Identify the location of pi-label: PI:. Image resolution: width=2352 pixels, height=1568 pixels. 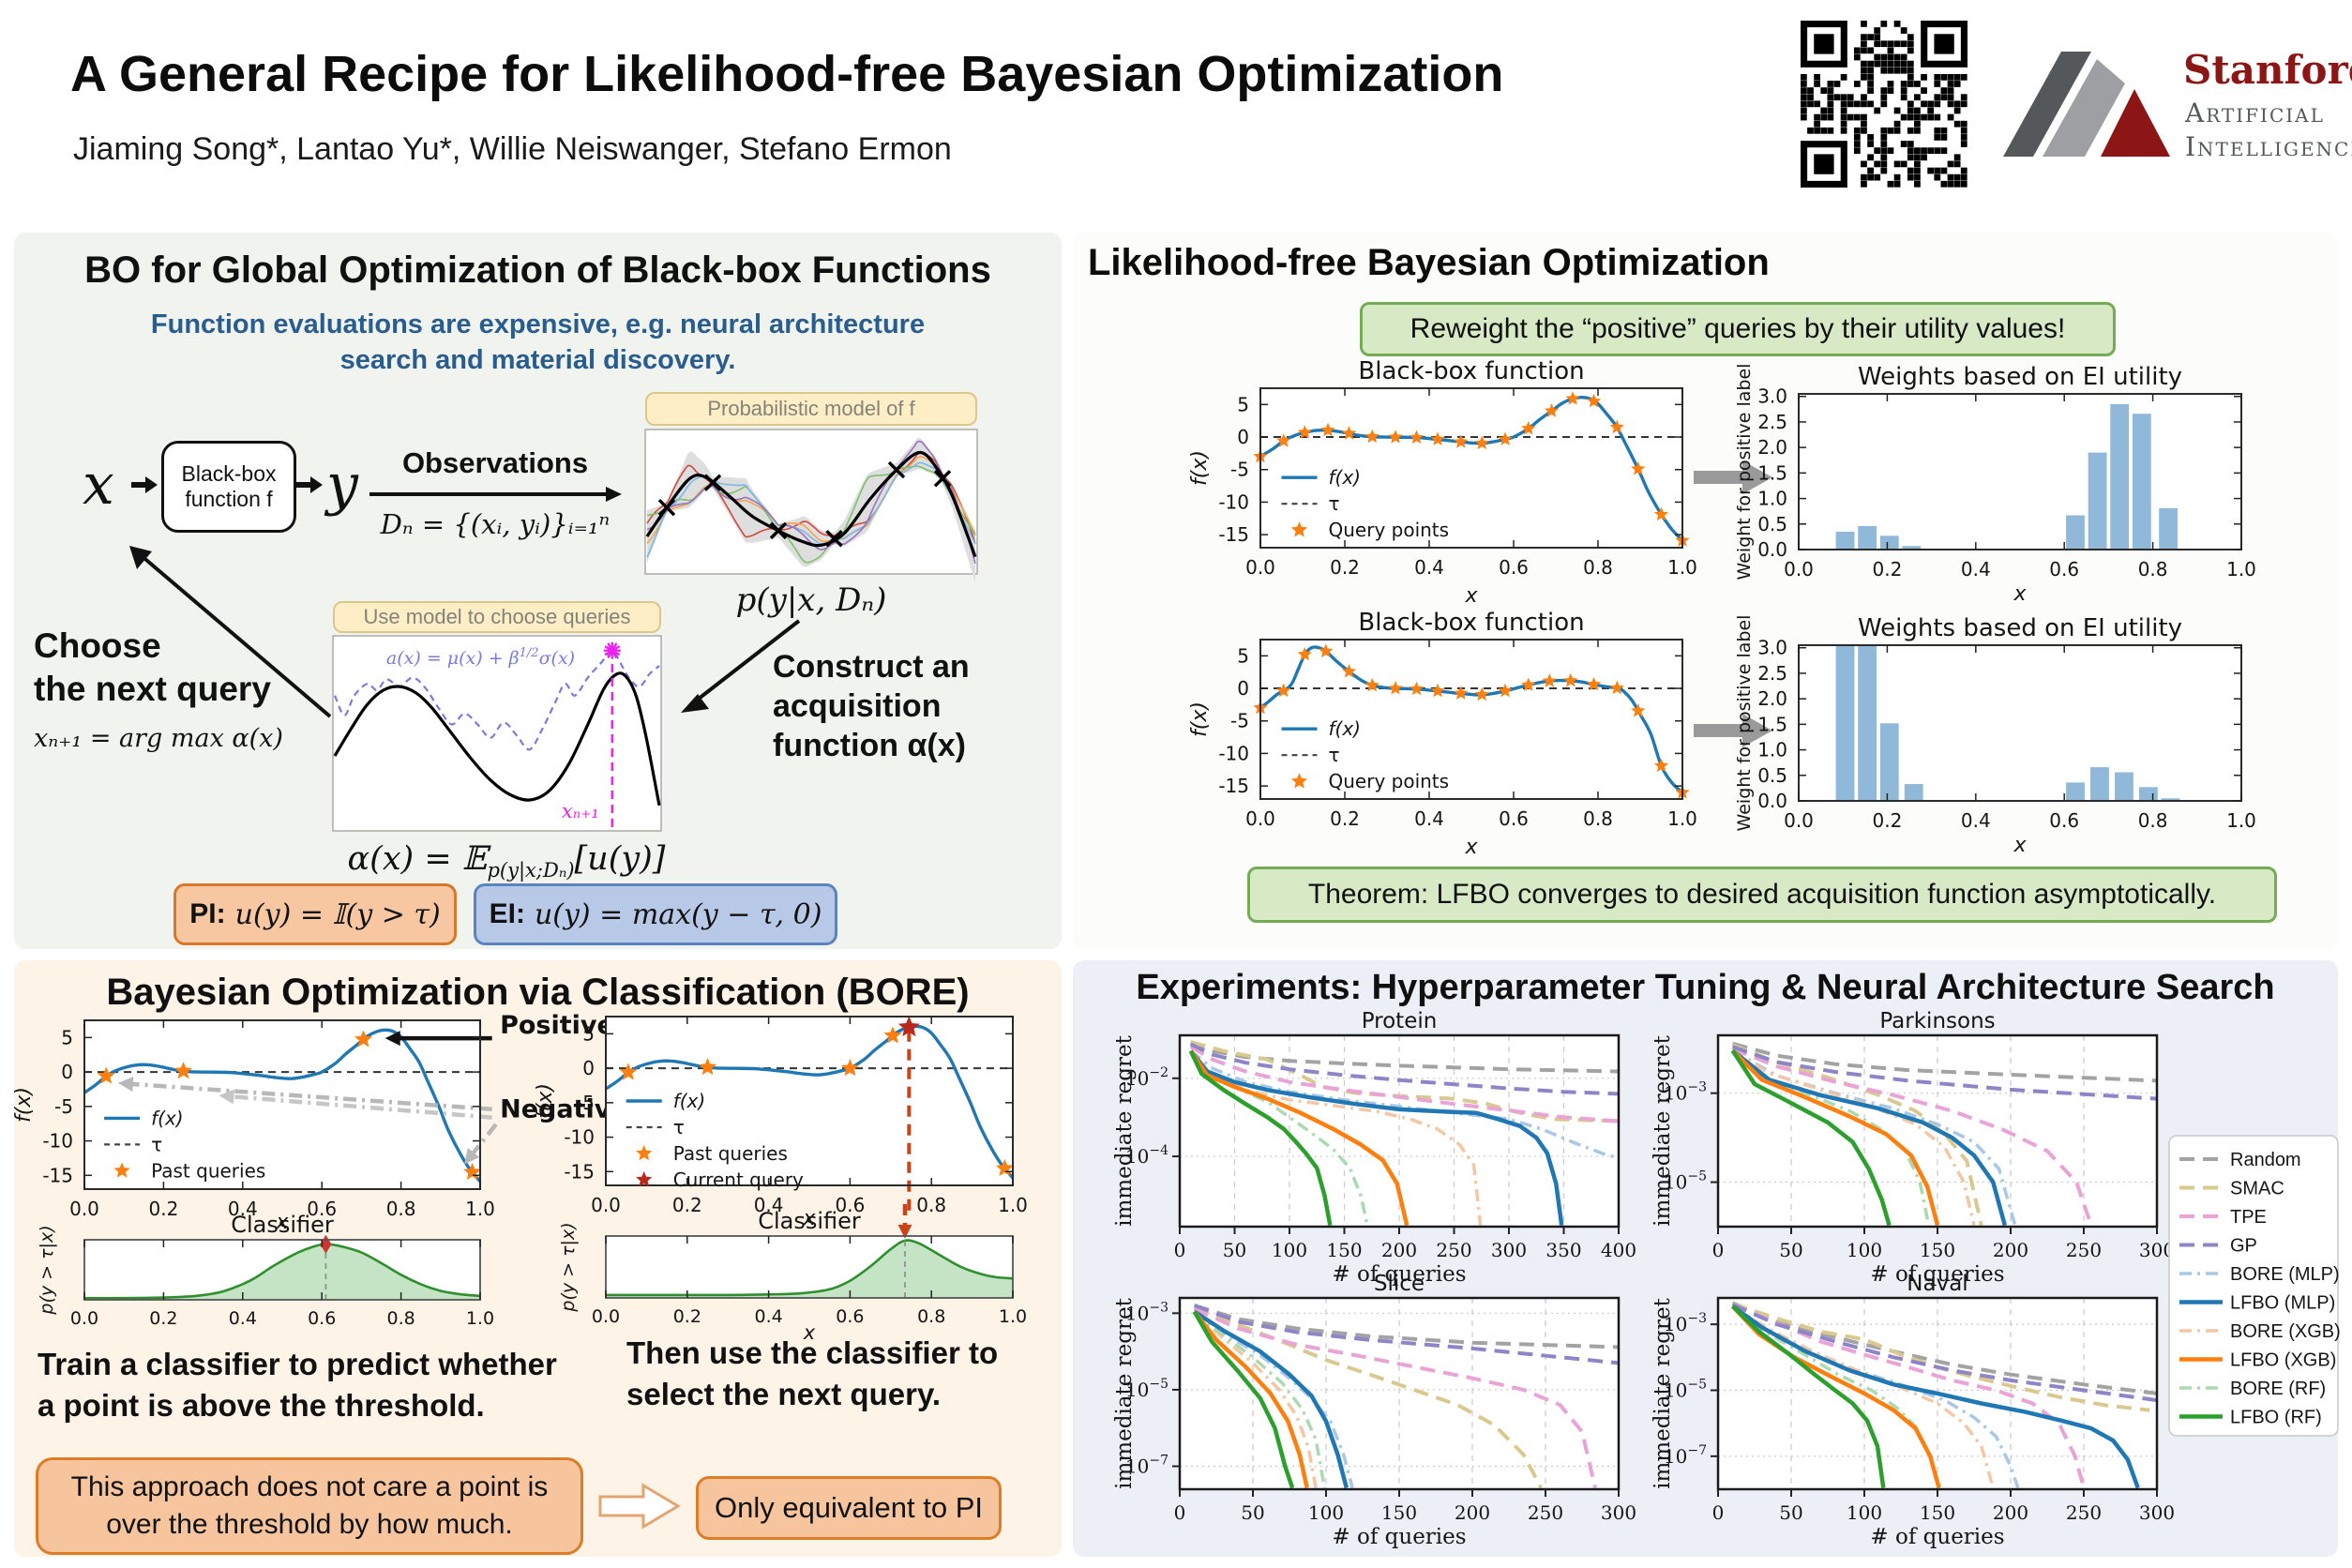
(207, 914).